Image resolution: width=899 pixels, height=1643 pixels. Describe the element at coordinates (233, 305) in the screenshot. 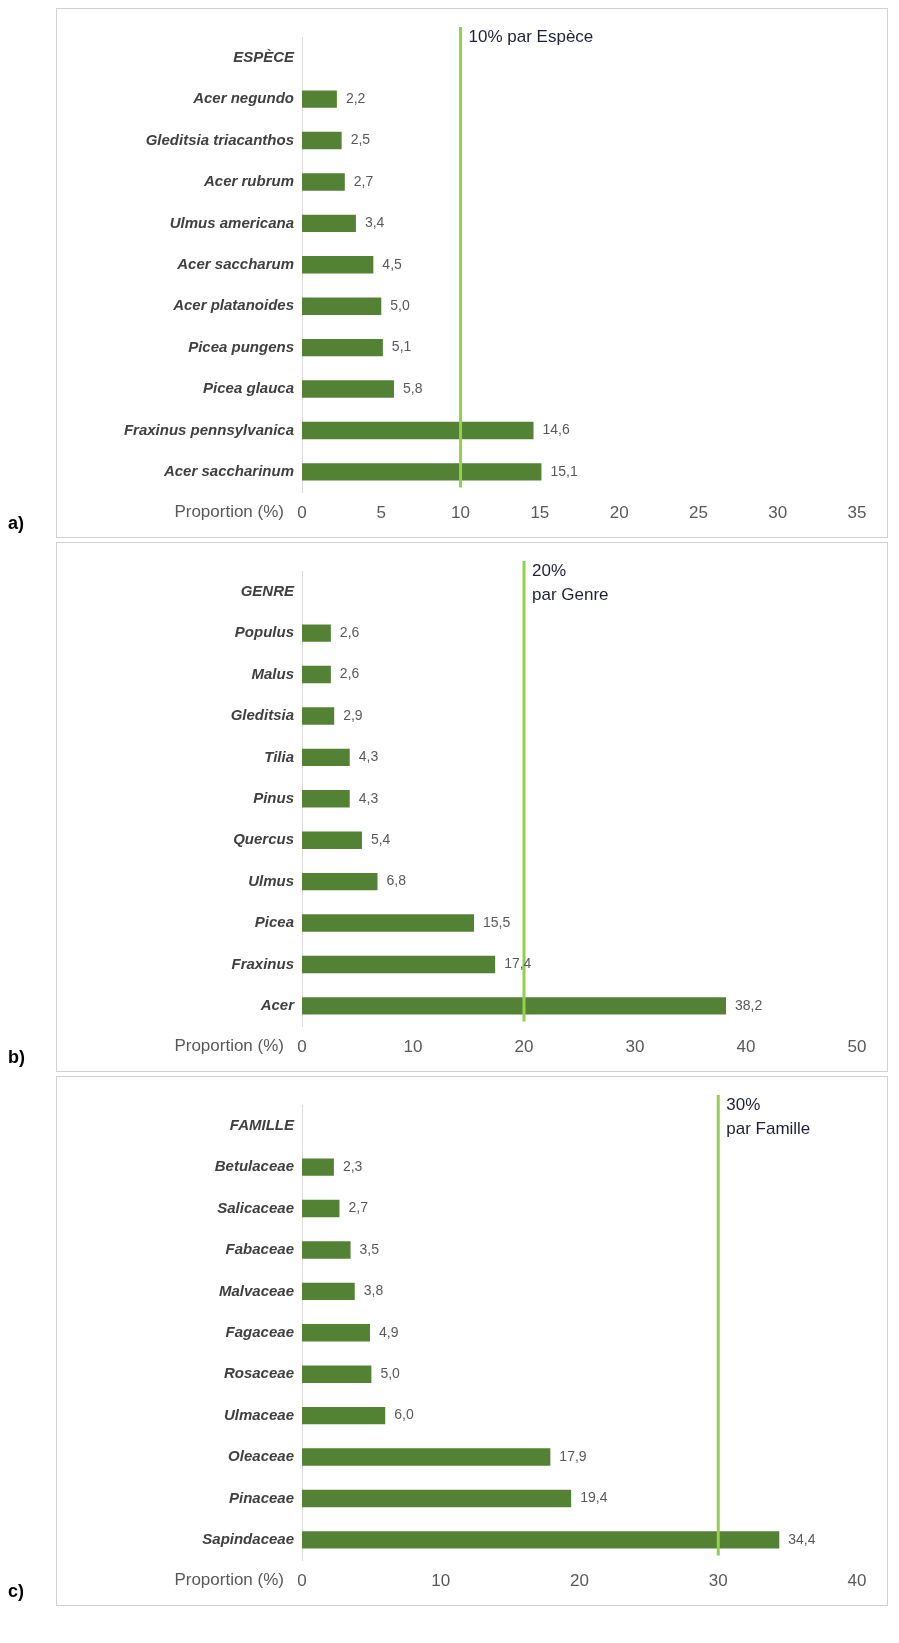

I see `y-tick-label: Acer platanoides` at that location.